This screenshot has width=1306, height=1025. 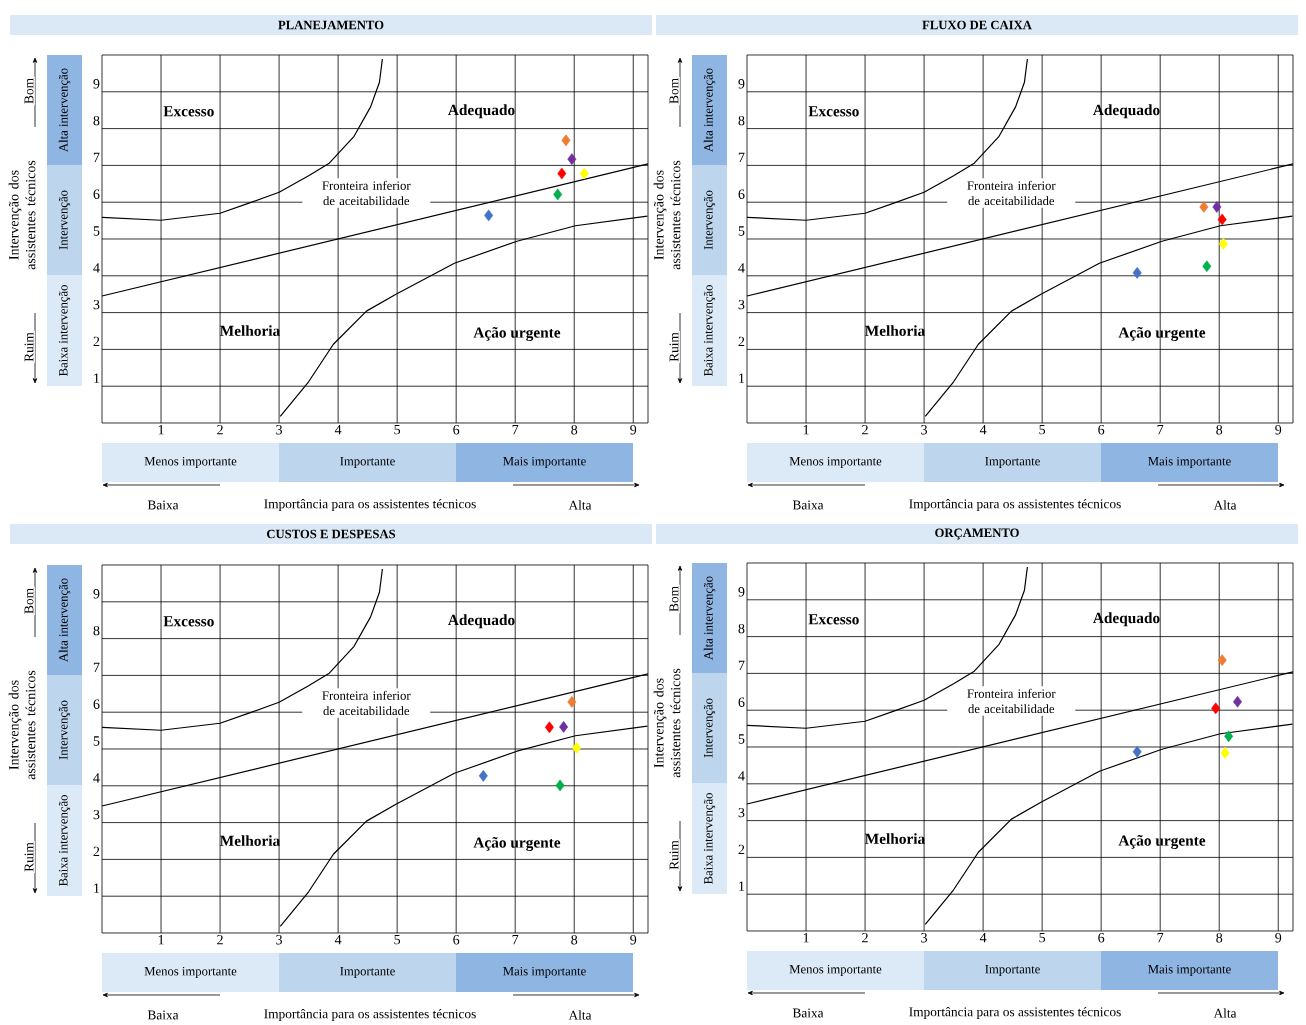 I want to click on chart-title: FLUXO DE CAIXA, so click(x=977, y=25).